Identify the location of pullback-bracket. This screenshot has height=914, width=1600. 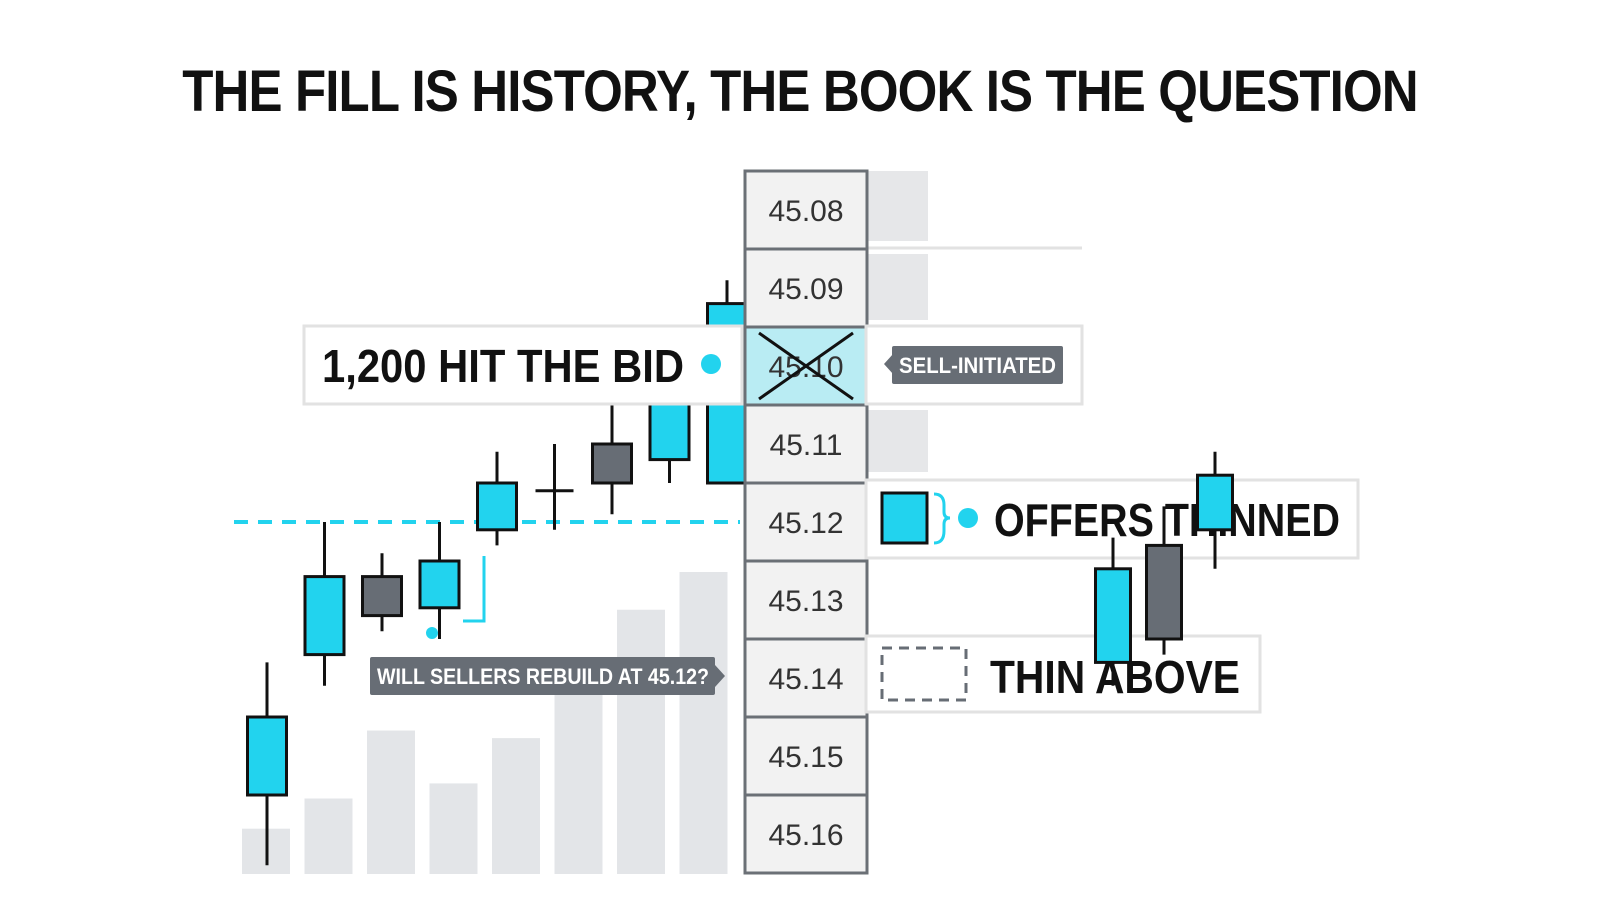
(474, 589).